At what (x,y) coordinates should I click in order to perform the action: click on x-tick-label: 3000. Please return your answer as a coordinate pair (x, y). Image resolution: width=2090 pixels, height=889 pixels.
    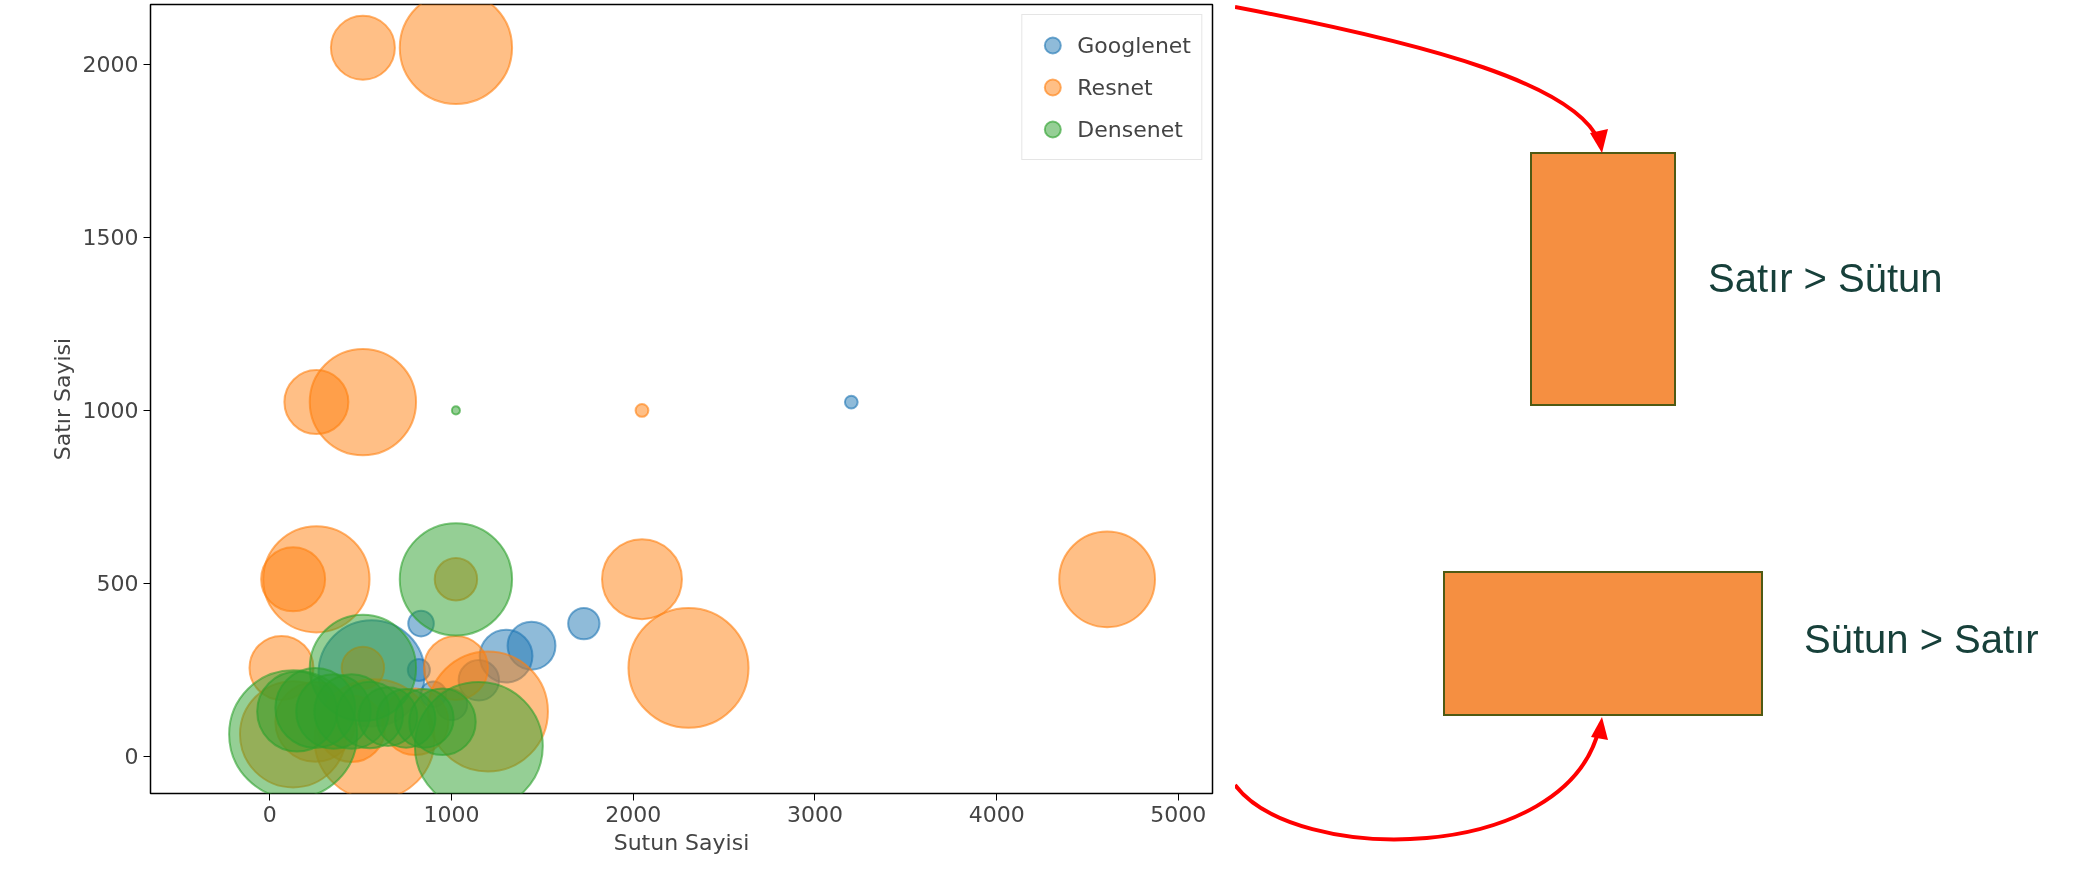
    Looking at the image, I should click on (814, 814).